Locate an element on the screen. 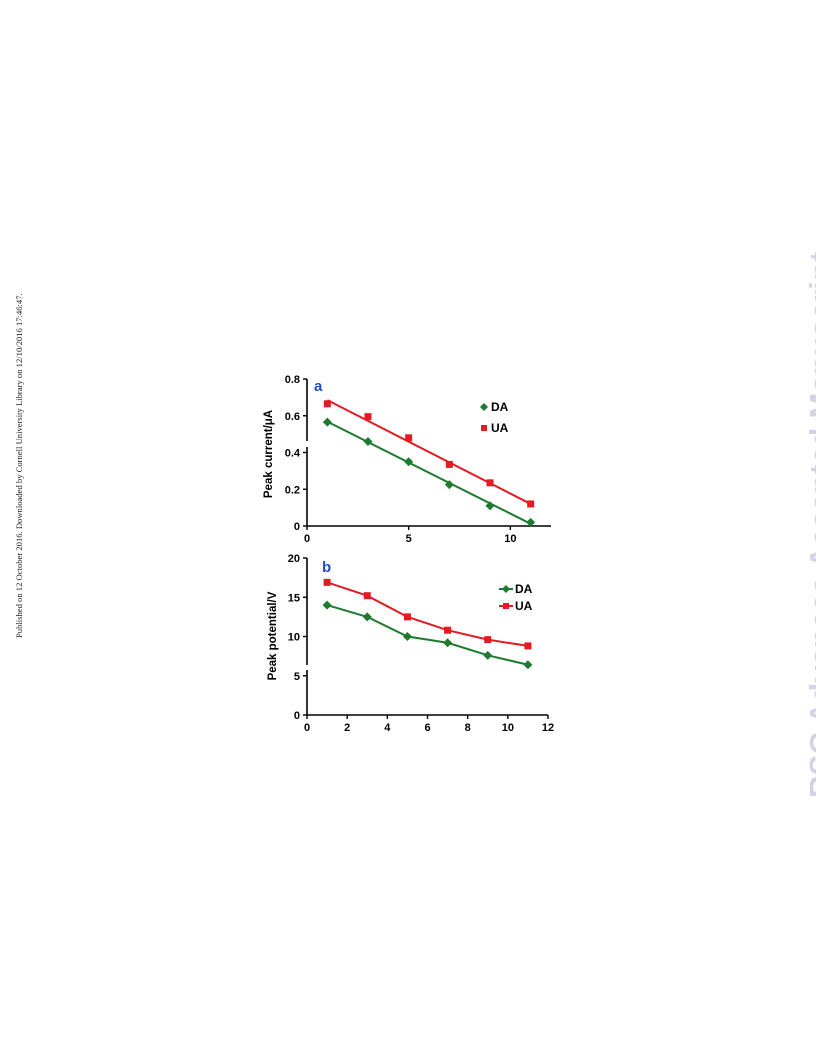 The width and height of the screenshot is (816, 1056). y-tick-label: 0.6 is located at coordinates (292, 417).